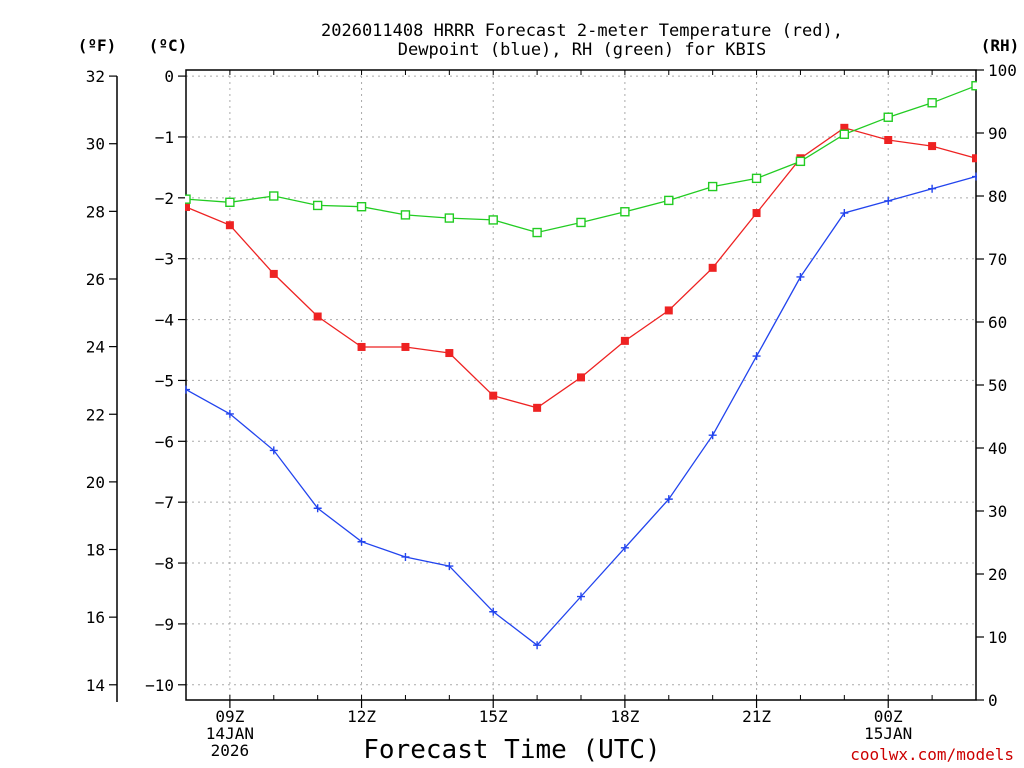  Describe the element at coordinates (164, 137) in the screenshot. I see `celsius-tick-label: −1` at that location.